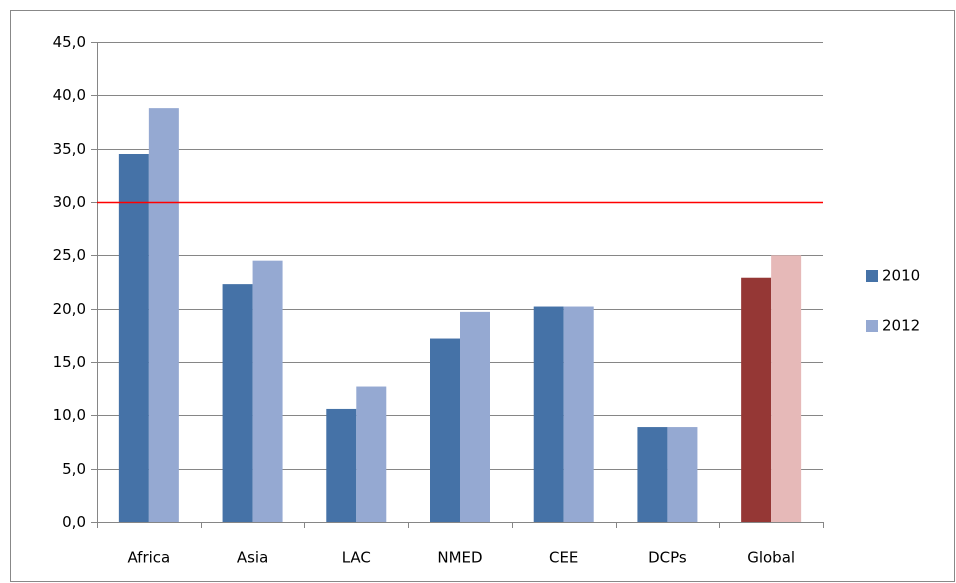  What do you see at coordinates (563, 558) in the screenshot?
I see `x-tick-label: CEE` at bounding box center [563, 558].